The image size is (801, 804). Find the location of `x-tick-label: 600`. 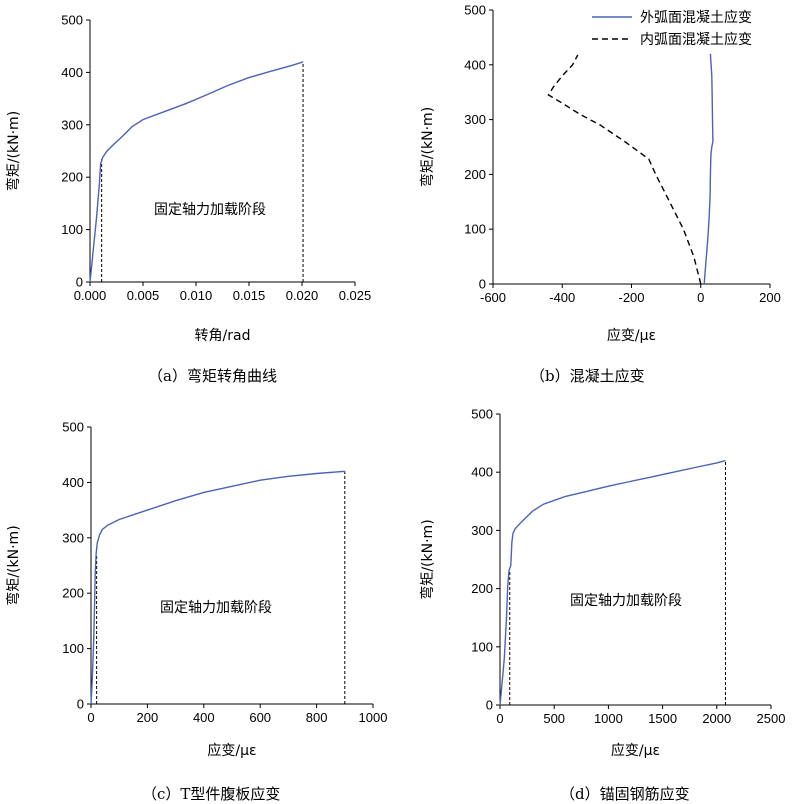

x-tick-label: 600 is located at coordinates (260, 717).